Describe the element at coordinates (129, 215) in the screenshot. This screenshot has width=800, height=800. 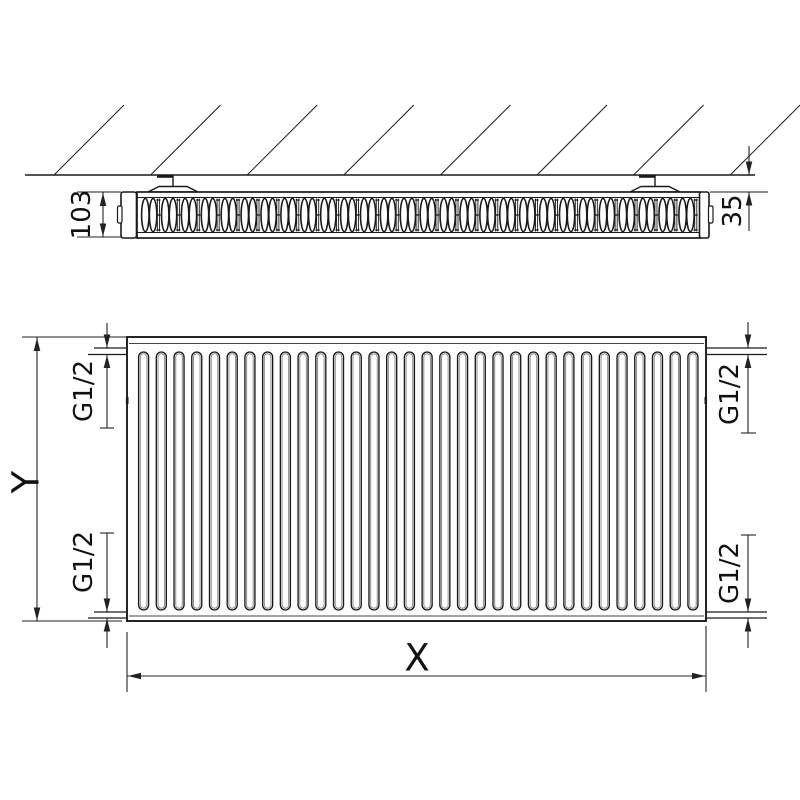
I see `end-cap-left` at that location.